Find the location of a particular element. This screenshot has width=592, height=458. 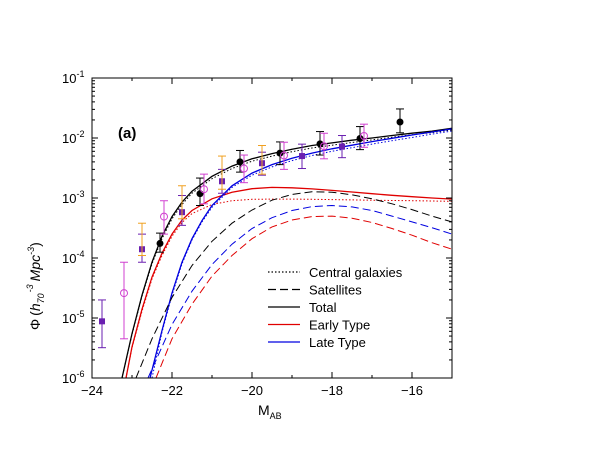

y-tick-label: 10⁻³ is located at coordinates (73, 197).